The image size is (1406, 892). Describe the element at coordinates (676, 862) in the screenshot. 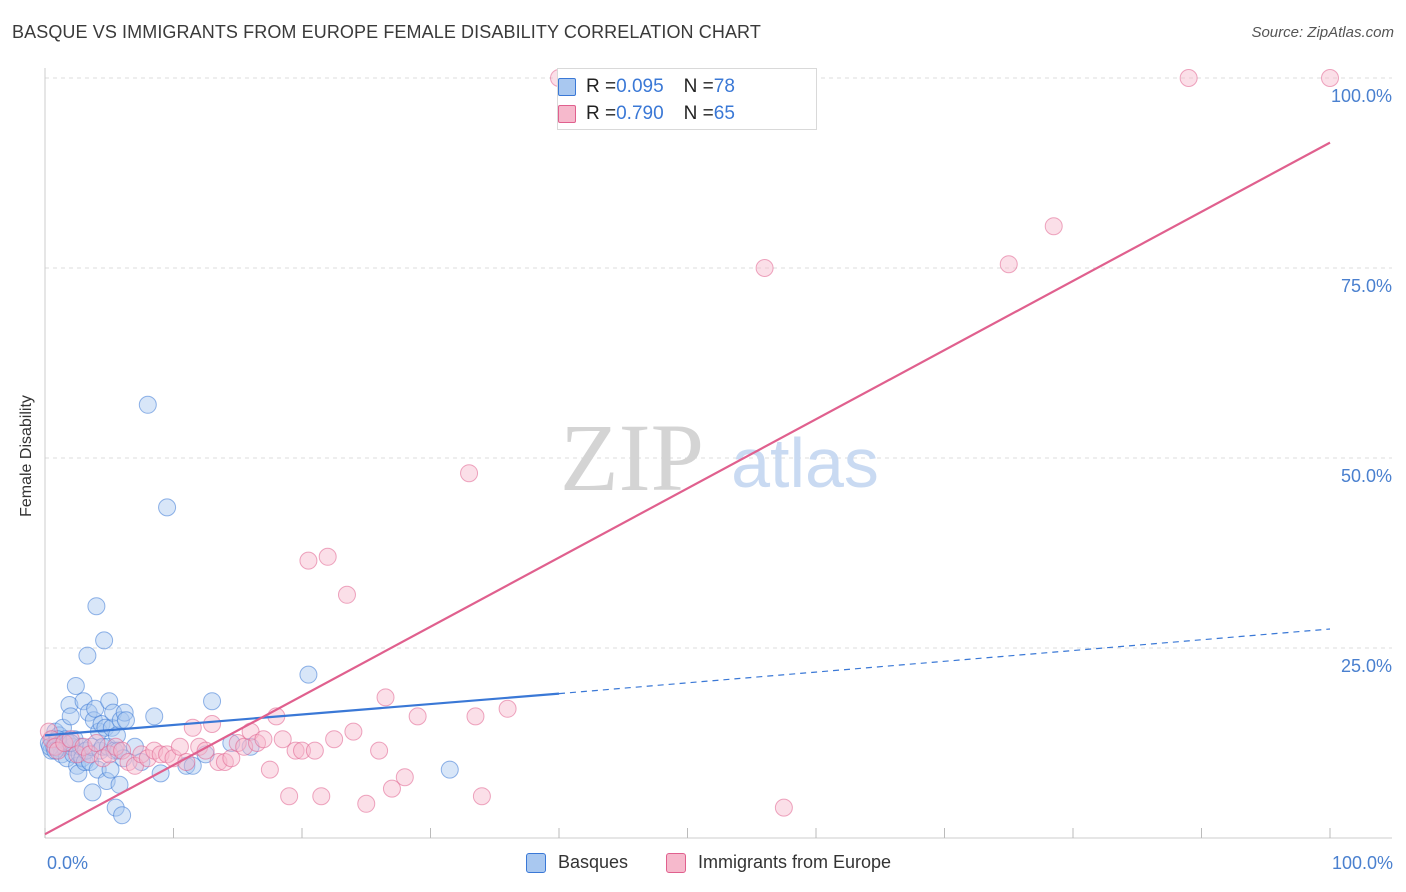

I see `bottom-legend-swatch-pink` at that location.